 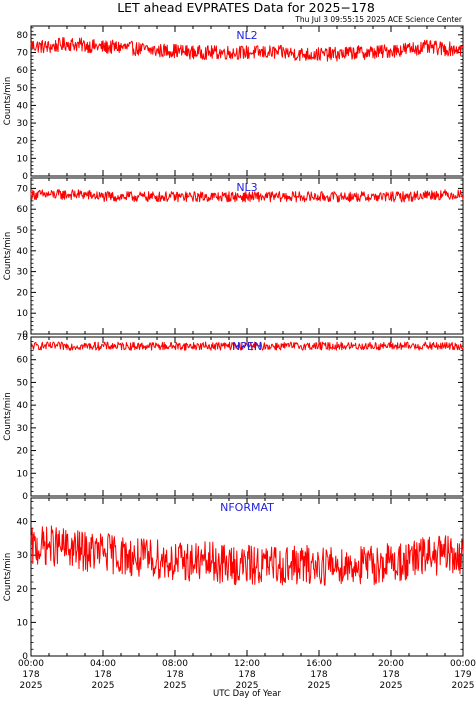 I want to click on x-tick-label-time: 04:00, so click(x=103, y=664).